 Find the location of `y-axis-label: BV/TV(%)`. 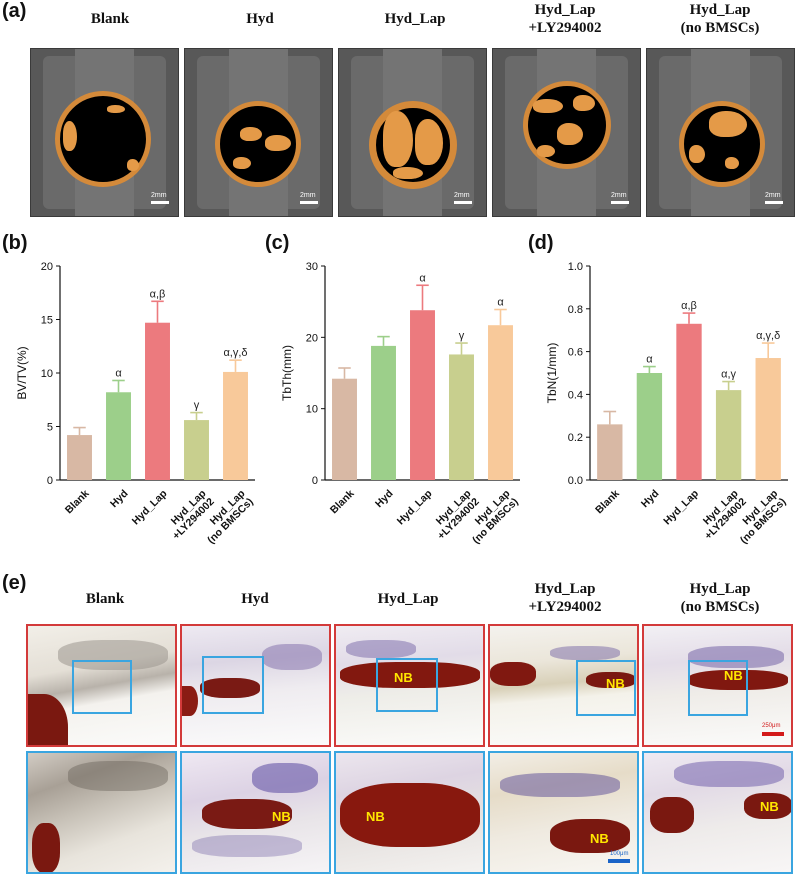

y-axis-label: BV/TV(%) is located at coordinates (22, 372).